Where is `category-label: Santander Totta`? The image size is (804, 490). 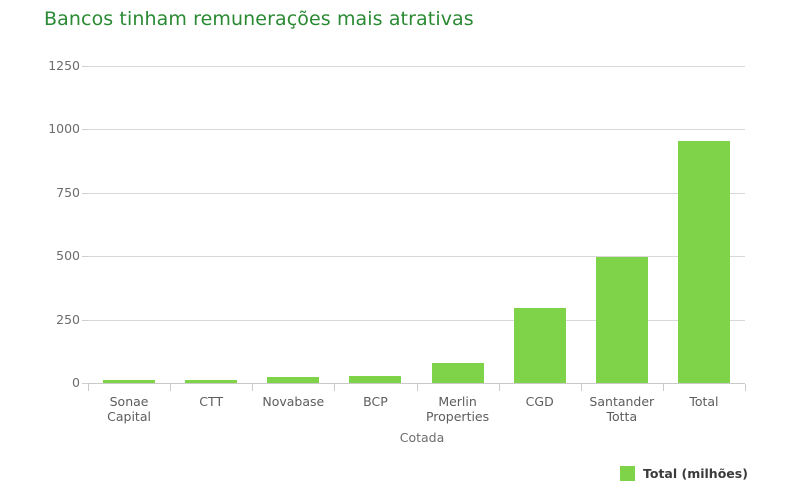
category-label: Santander Totta is located at coordinates (622, 409).